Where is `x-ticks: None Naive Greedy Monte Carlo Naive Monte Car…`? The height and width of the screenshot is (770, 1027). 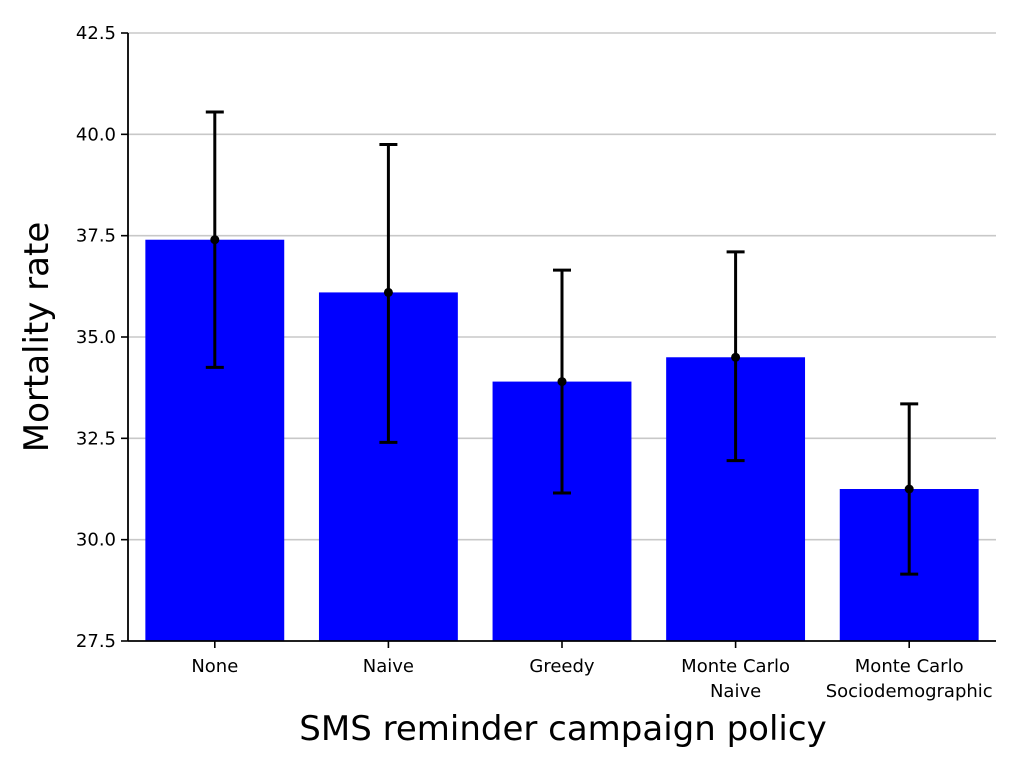
x-ticks: None Naive Greedy Monte Carlo Naive Monte Car… is located at coordinates (592, 671).